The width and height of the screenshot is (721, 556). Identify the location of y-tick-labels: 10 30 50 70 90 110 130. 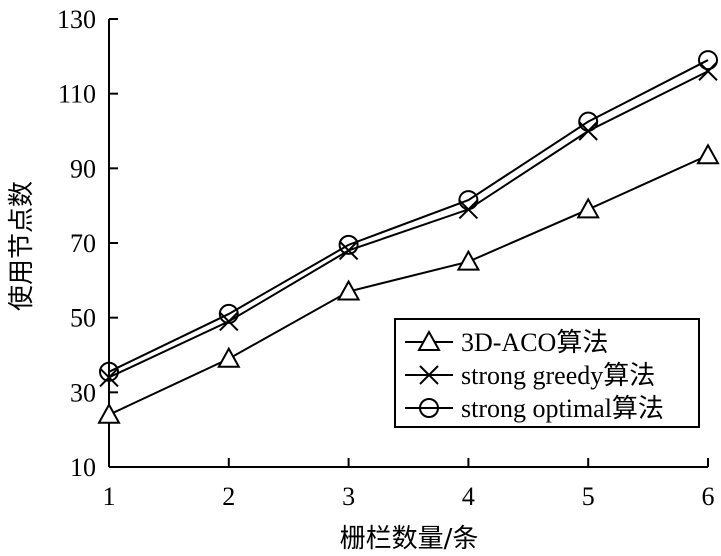
(76, 243).